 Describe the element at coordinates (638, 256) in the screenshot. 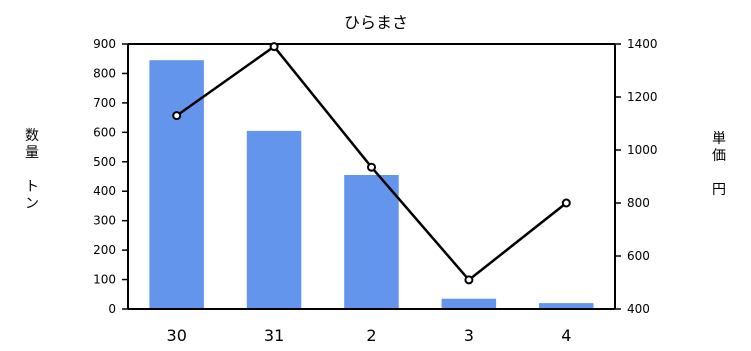

I see `right-tick-label: 600` at that location.